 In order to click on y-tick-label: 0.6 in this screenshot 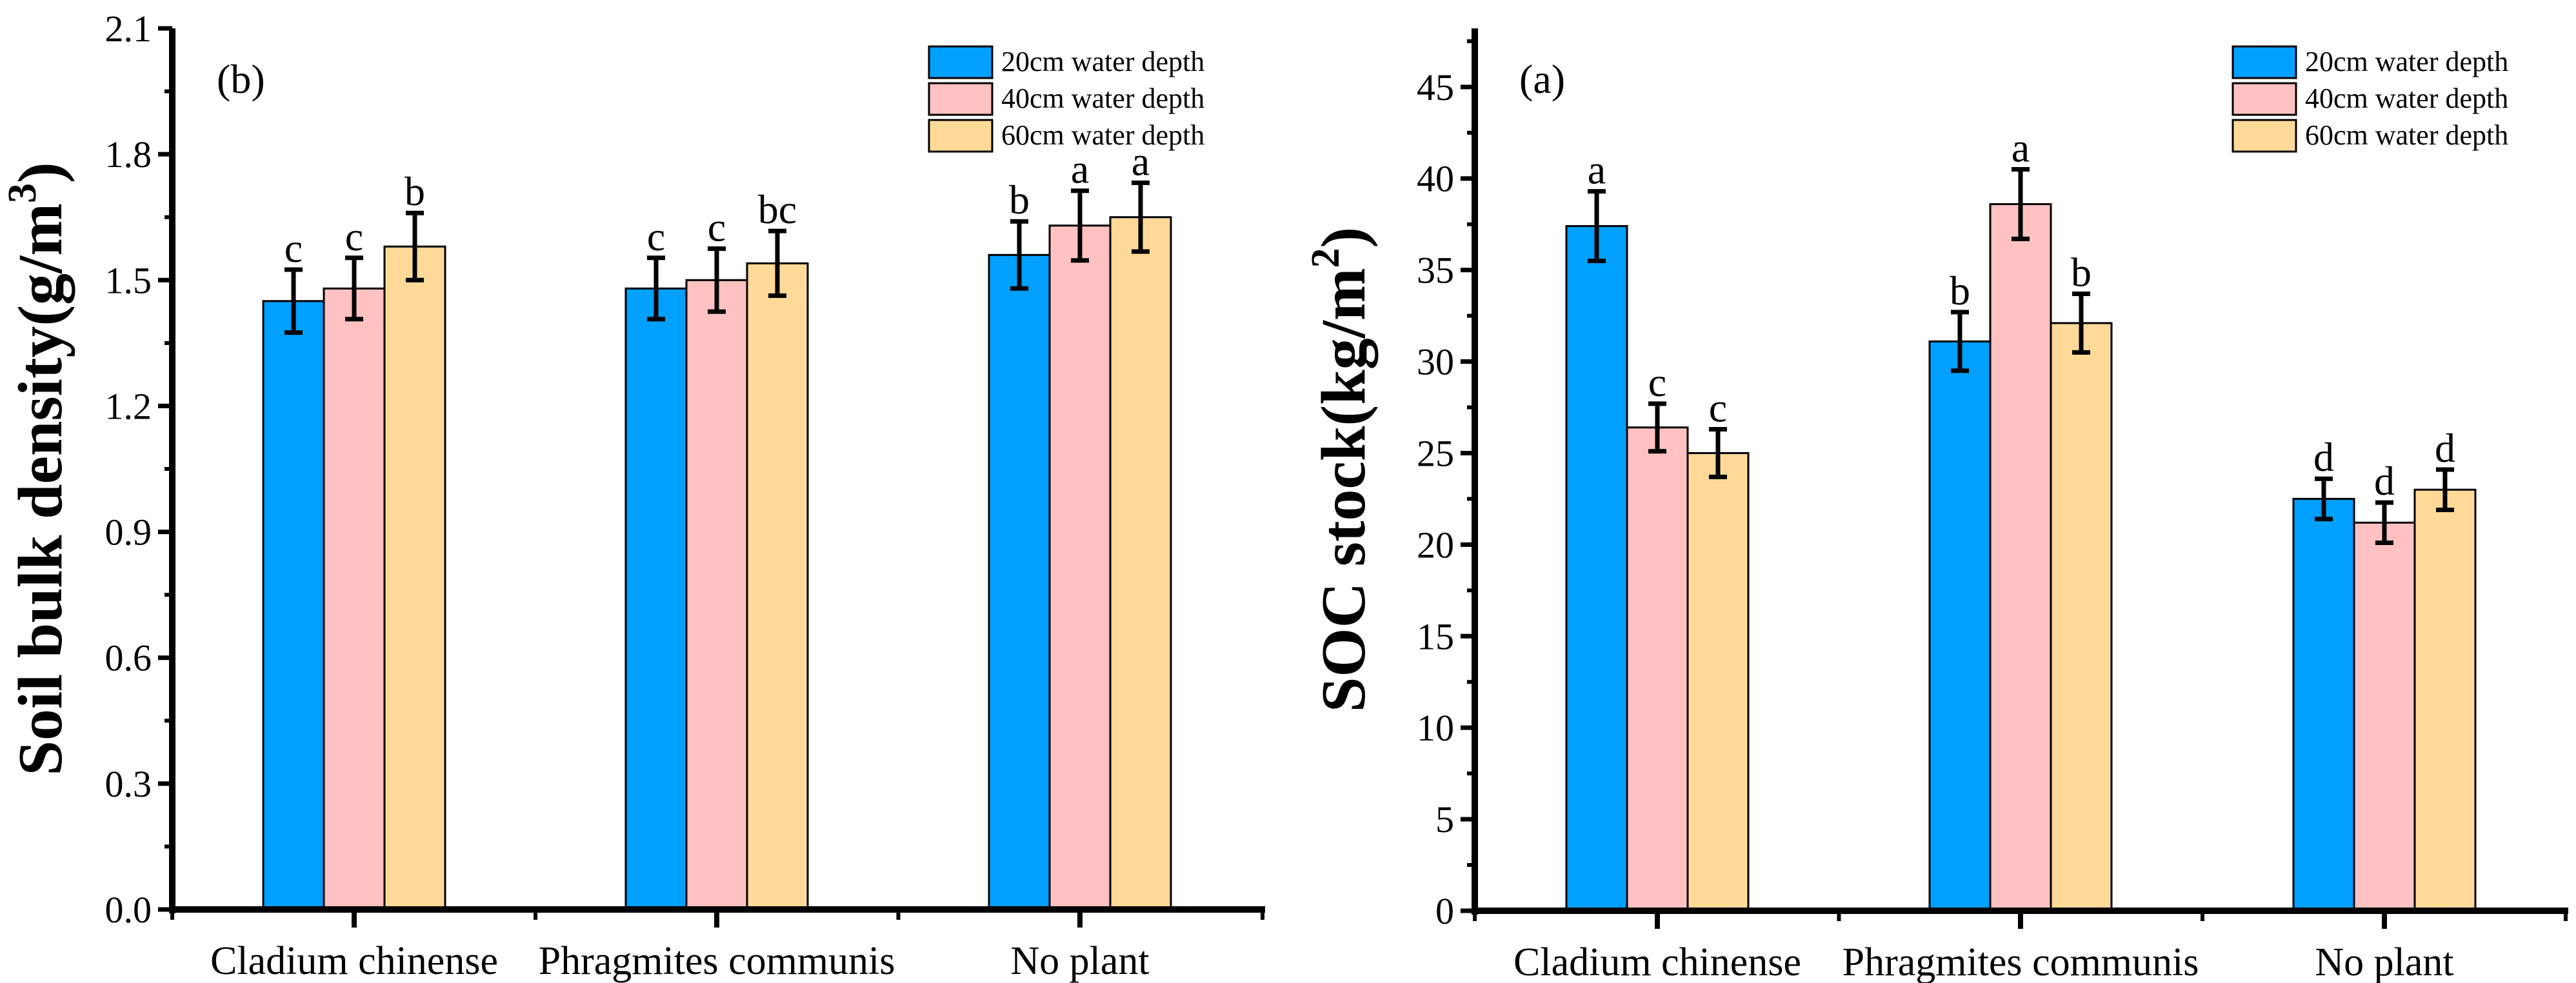, I will do `click(128, 658)`.